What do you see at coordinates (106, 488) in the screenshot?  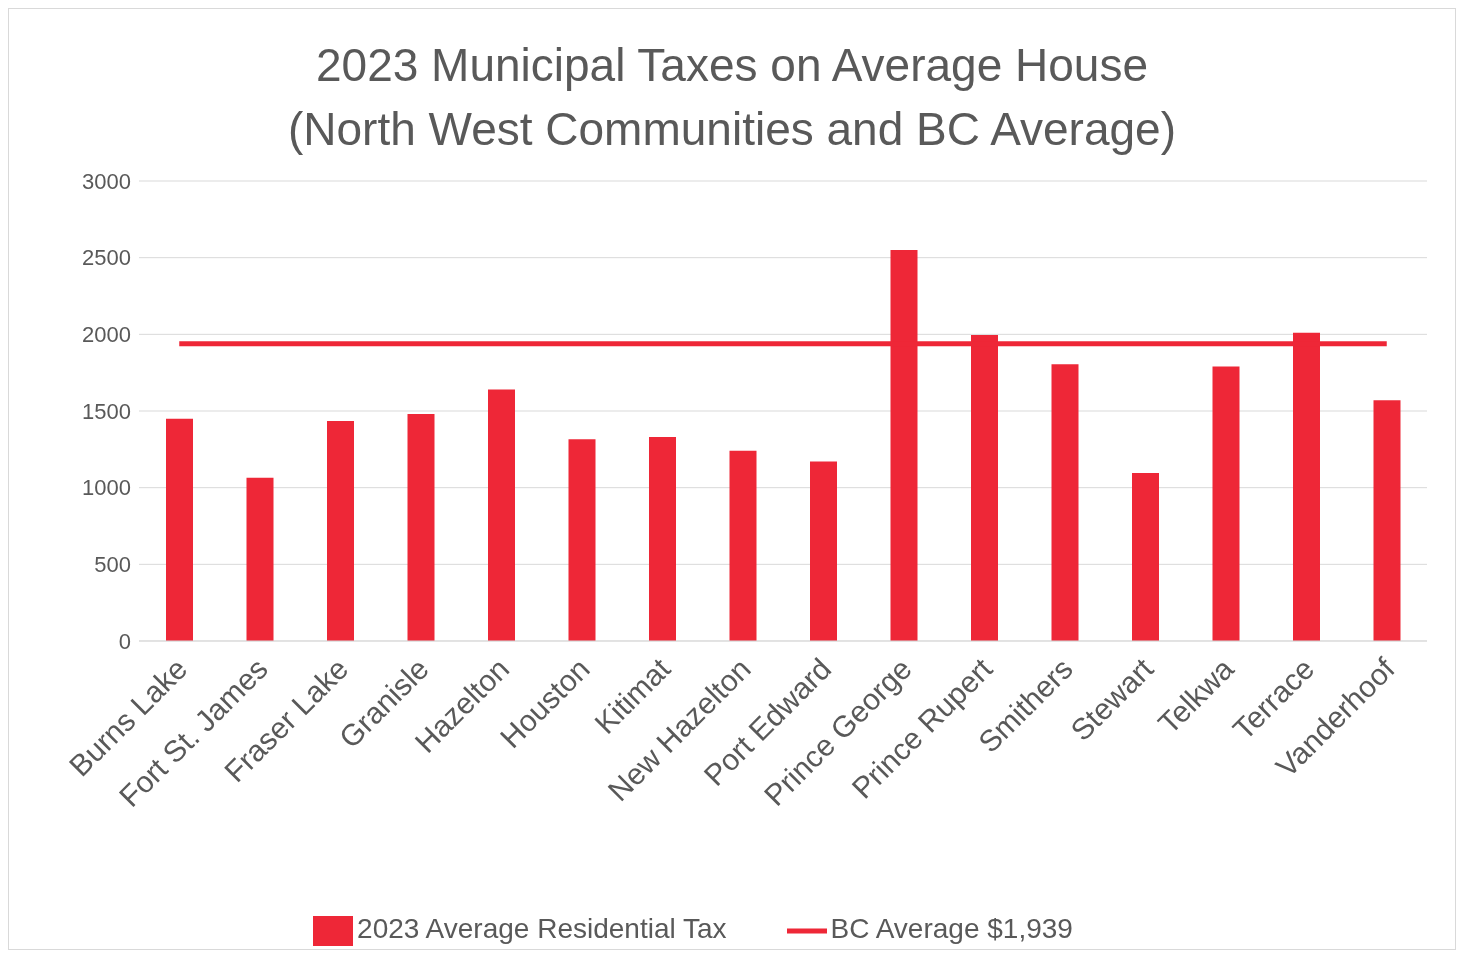 I see `y-tick-label: 1000` at bounding box center [106, 488].